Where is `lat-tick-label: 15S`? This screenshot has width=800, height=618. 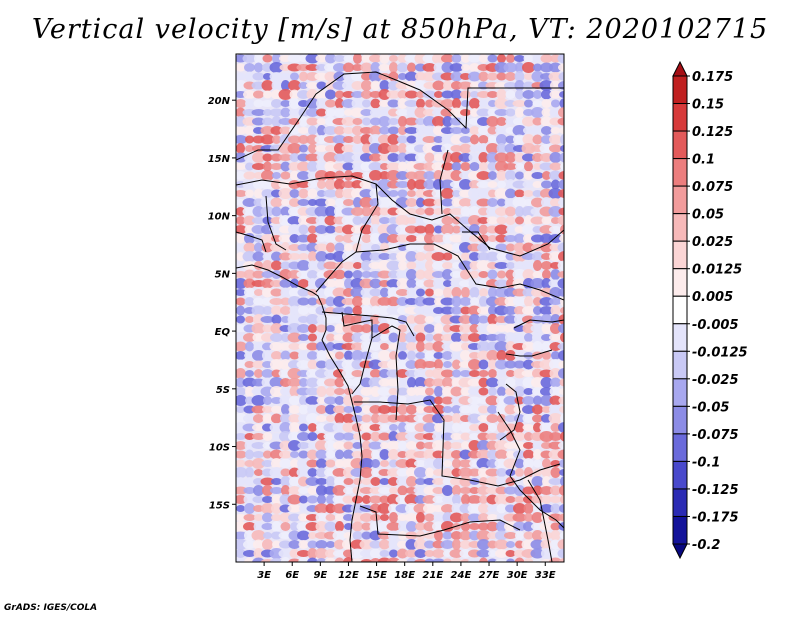 lat-tick-label: 15S is located at coordinates (219, 505).